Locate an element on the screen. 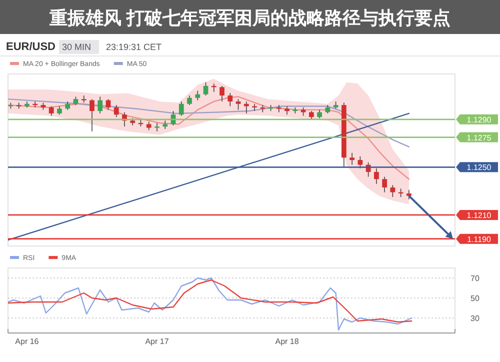 Image resolution: width=500 pixels, height=362 pixels. title: 重振雄风 打破七年冠军困局的战略路径与执行要点 is located at coordinates (250, 17).